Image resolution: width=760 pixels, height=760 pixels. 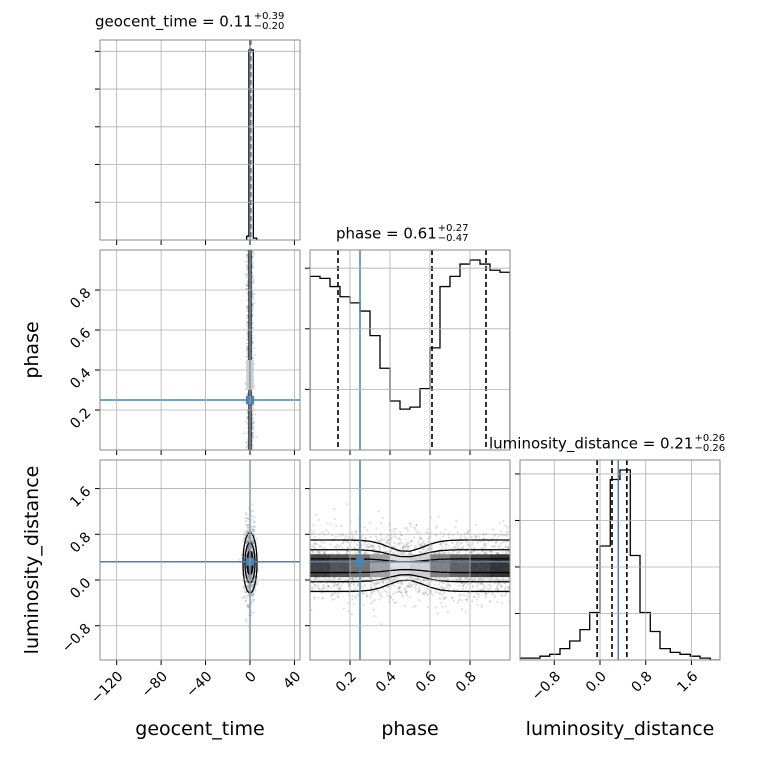 I want to click on y-axis-label-phase: phase, so click(x=32, y=349).